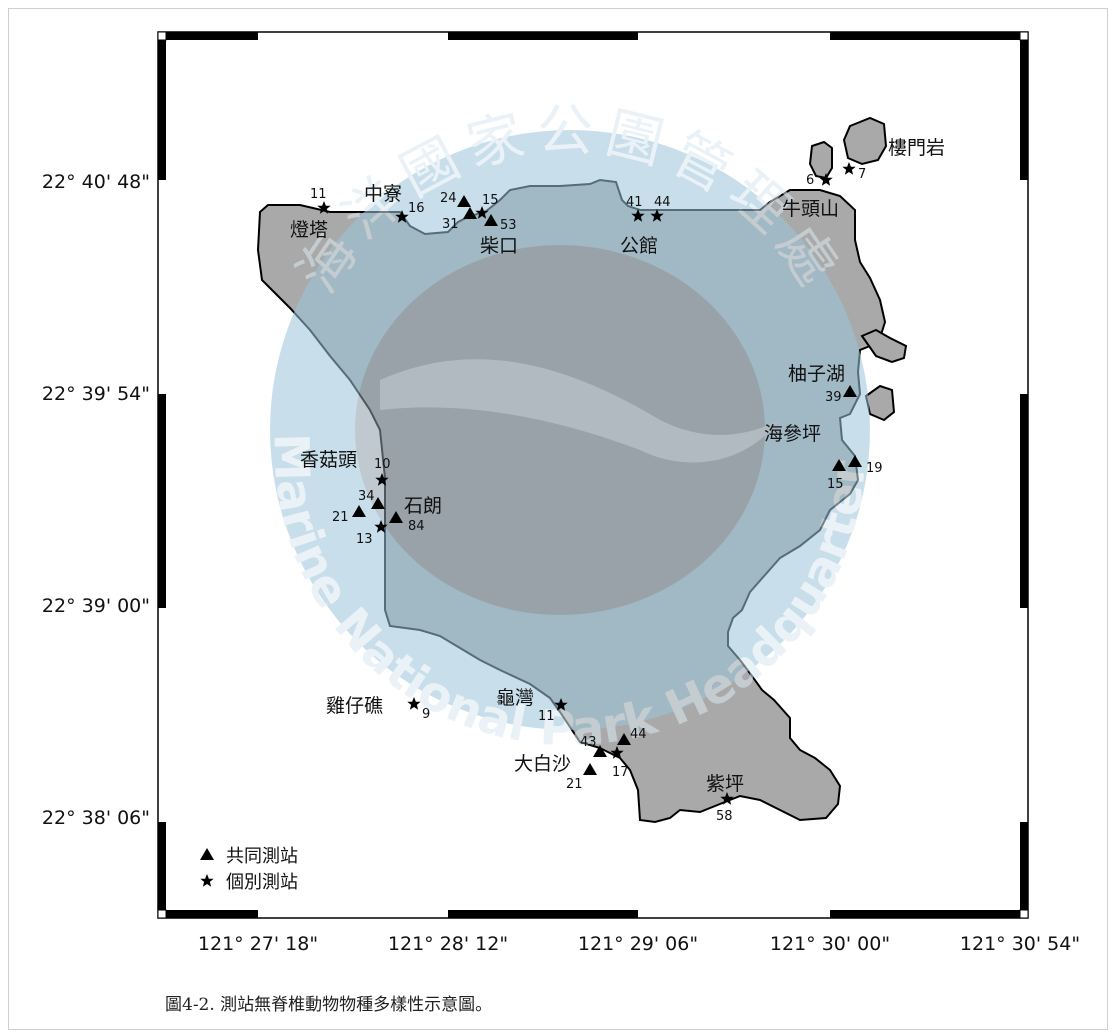 The image size is (1112, 1035). What do you see at coordinates (416, 526) in the screenshot?
I see `station-label: 84` at bounding box center [416, 526].